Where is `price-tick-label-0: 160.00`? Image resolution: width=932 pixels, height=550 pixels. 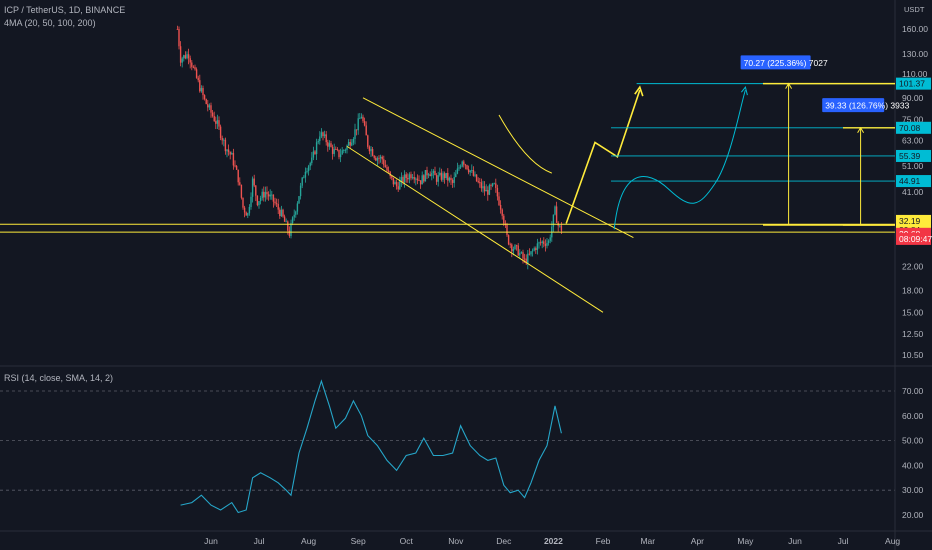 price-tick-label-0: 160.00 is located at coordinates (915, 29).